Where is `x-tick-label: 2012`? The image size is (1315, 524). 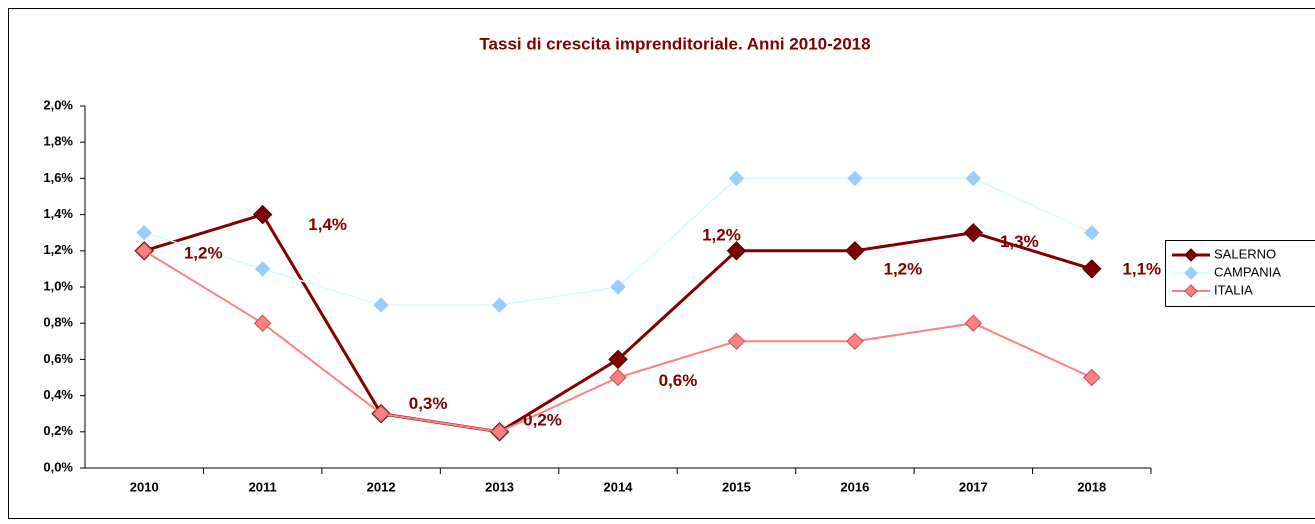 x-tick-label: 2012 is located at coordinates (381, 486).